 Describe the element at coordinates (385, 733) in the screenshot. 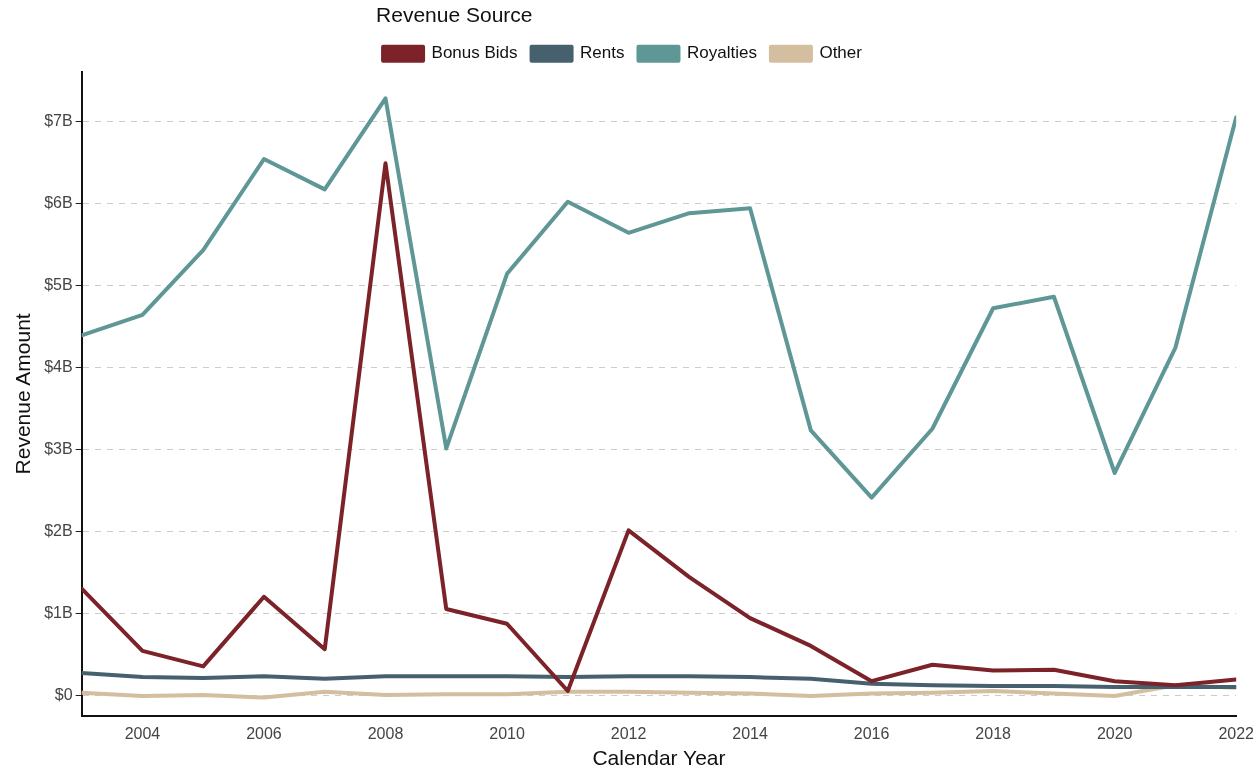

I see `x-tick-label: 2008` at that location.